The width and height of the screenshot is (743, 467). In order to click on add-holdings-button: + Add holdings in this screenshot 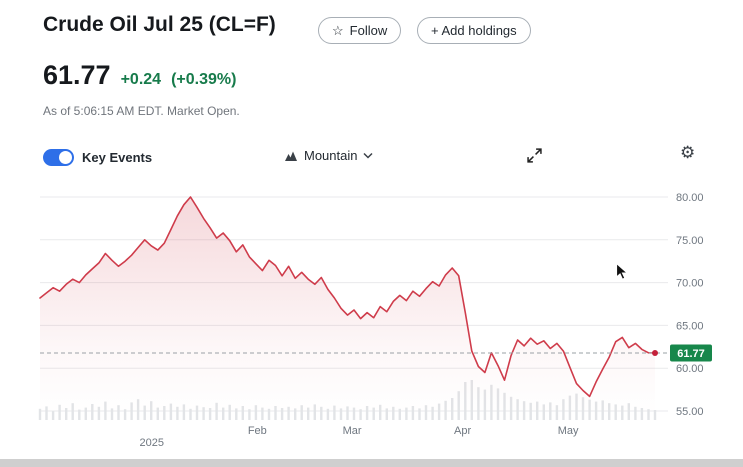, I will do `click(474, 30)`.